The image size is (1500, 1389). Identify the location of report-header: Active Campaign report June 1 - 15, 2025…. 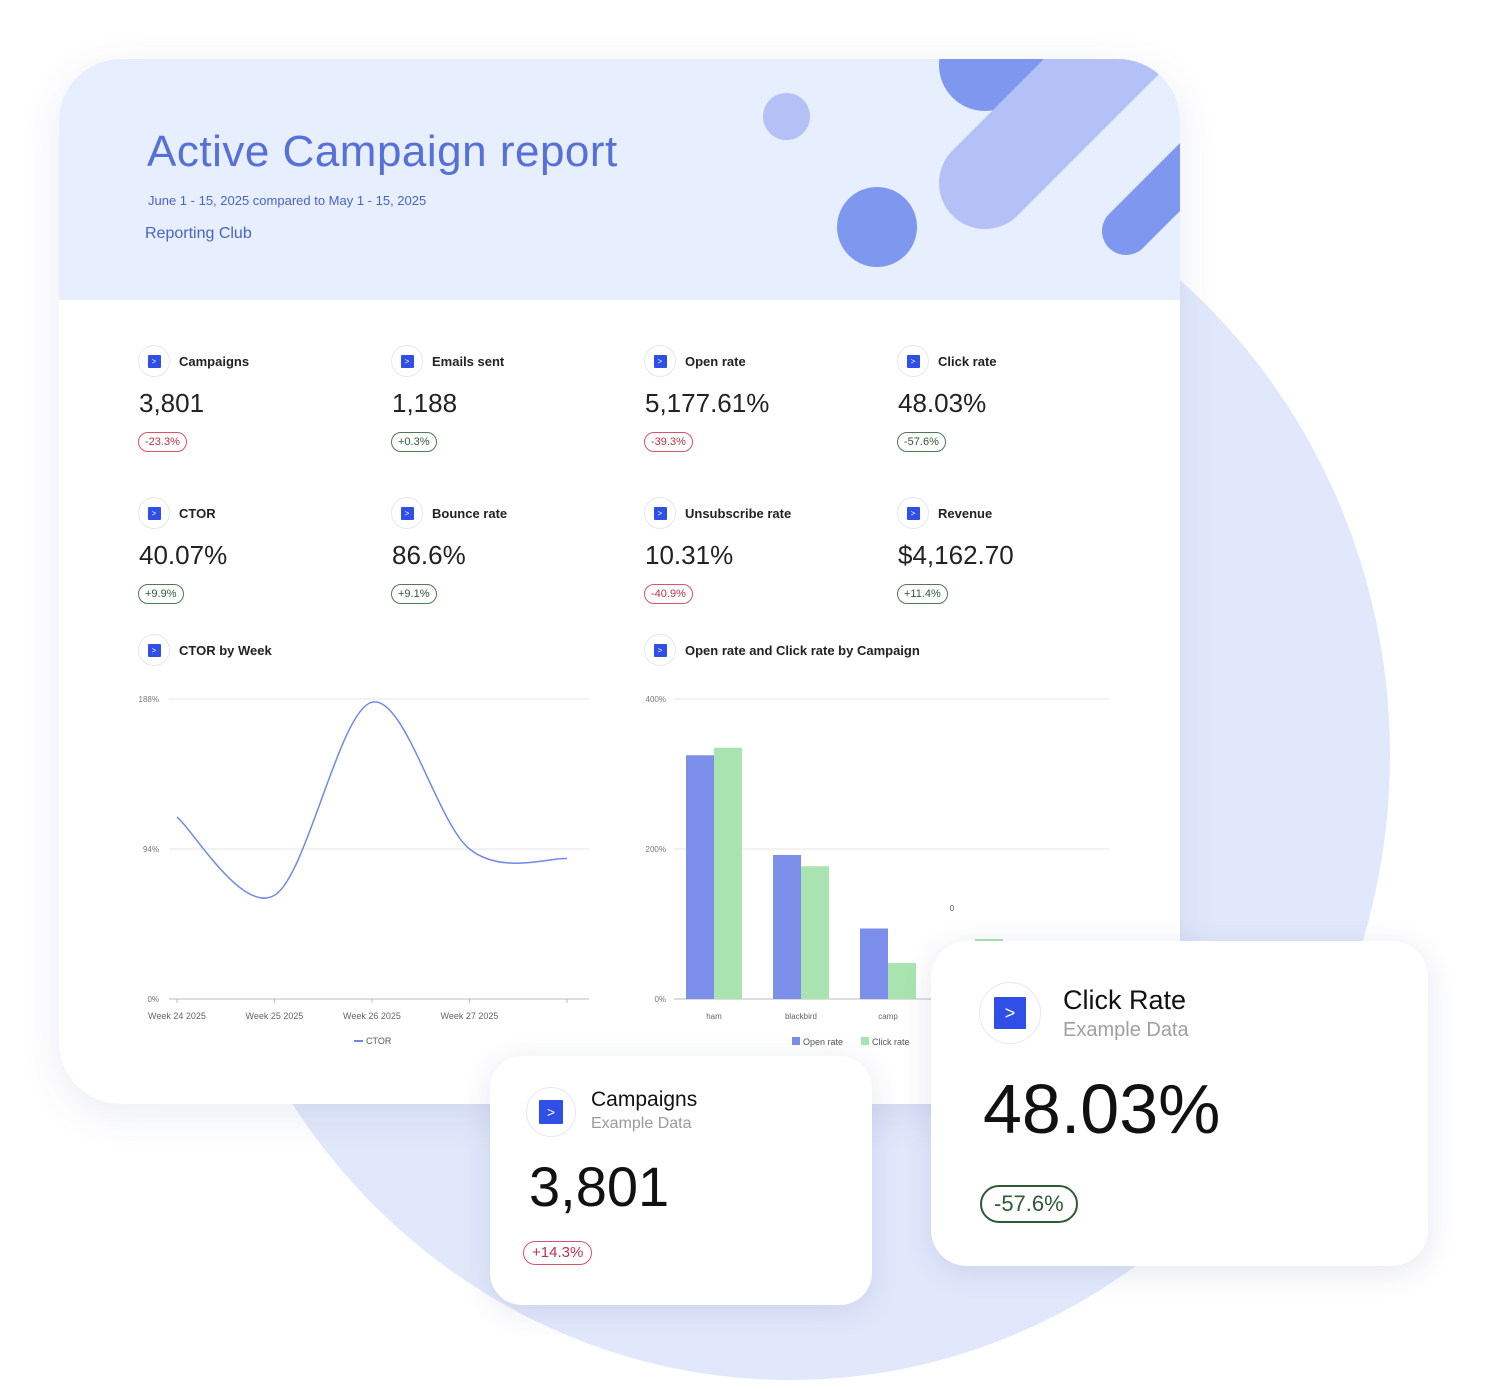
(619, 179).